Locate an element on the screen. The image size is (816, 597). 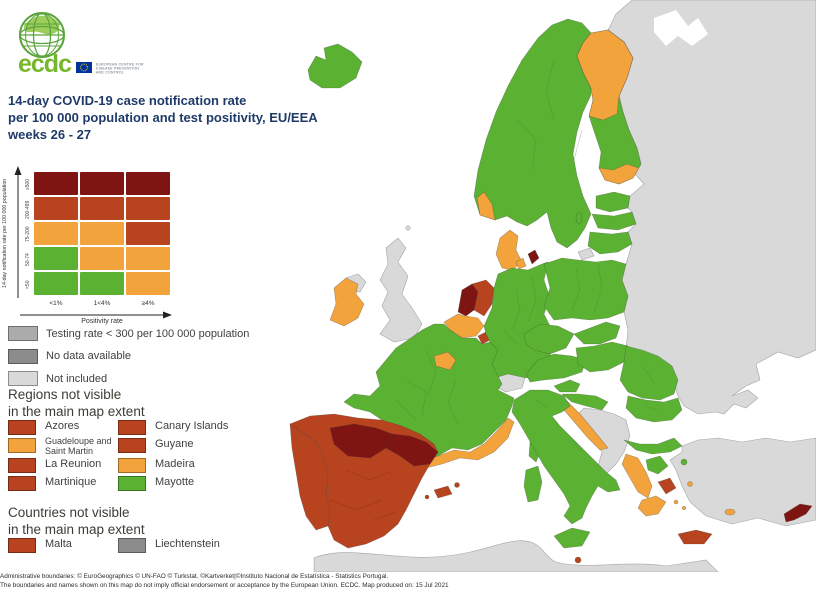
map-region-attica is located at coordinates (667, 486).